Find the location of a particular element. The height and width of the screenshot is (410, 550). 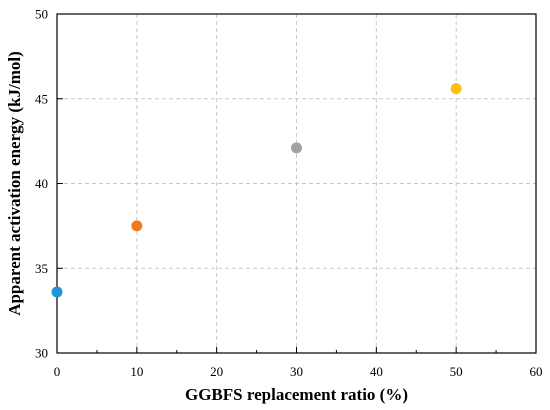

x-tick-label: 10 is located at coordinates (136, 371).